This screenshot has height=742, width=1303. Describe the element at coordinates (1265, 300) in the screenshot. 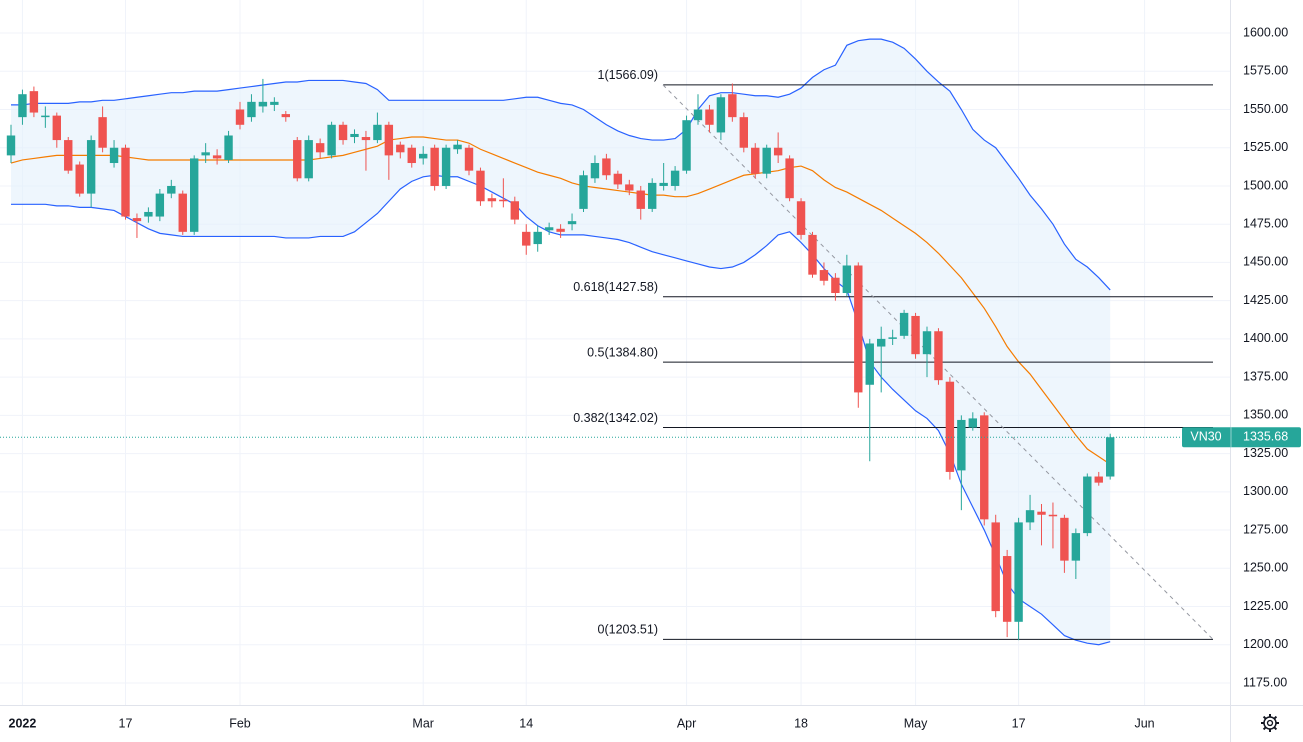

I see `y-tick-label: 1425.00` at that location.